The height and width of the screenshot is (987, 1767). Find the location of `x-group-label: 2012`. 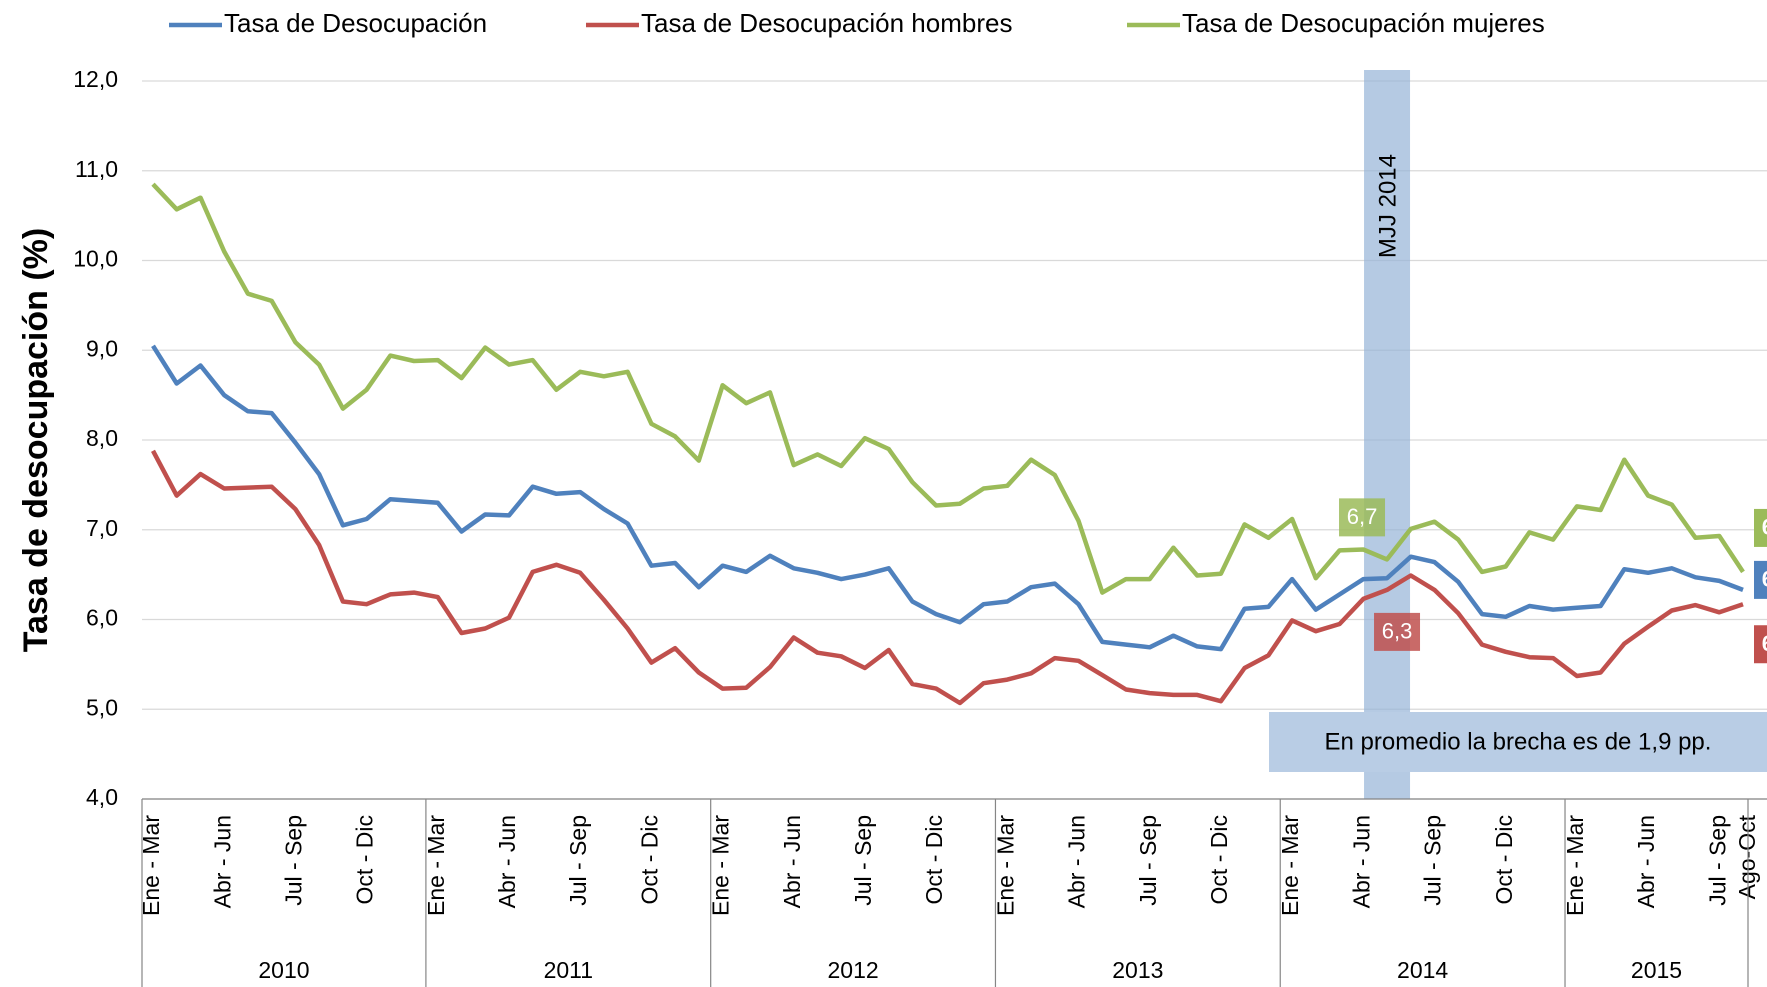

x-group-label: 2012 is located at coordinates (852, 970).